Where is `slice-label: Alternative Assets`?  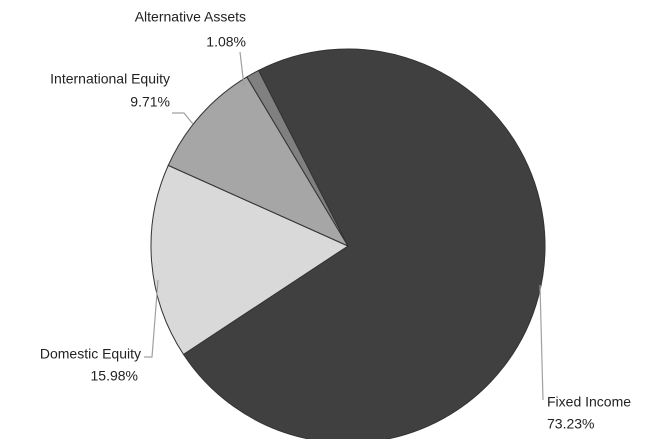
slice-label: Alternative Assets is located at coordinates (190, 17).